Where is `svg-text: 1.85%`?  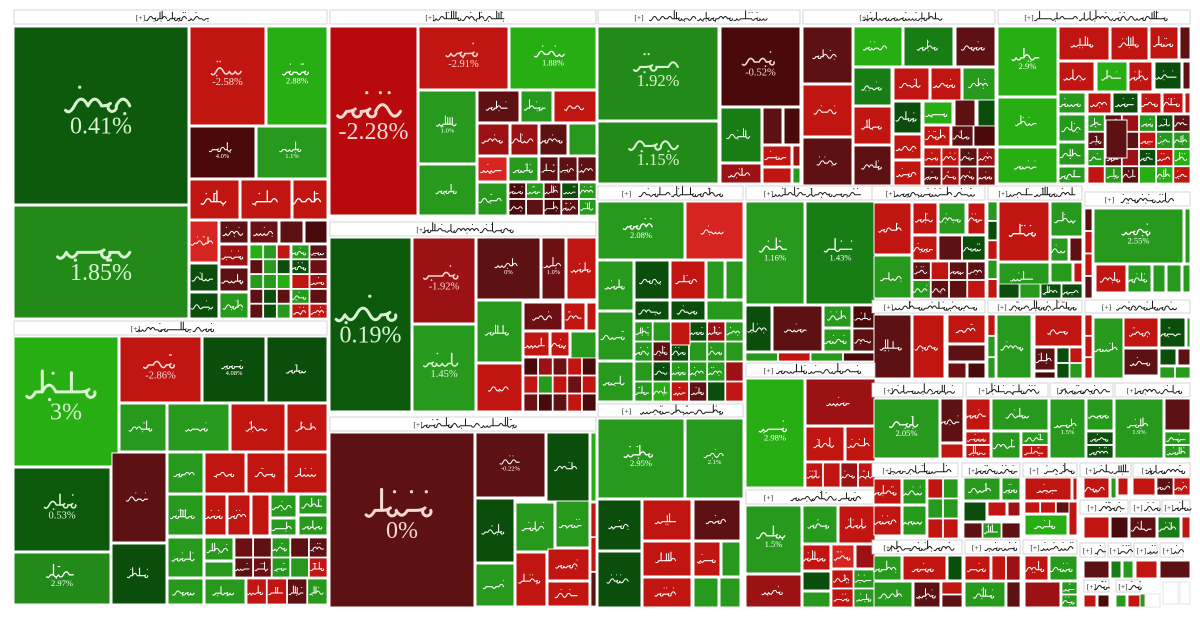 svg-text: 1.85% is located at coordinates (101, 273).